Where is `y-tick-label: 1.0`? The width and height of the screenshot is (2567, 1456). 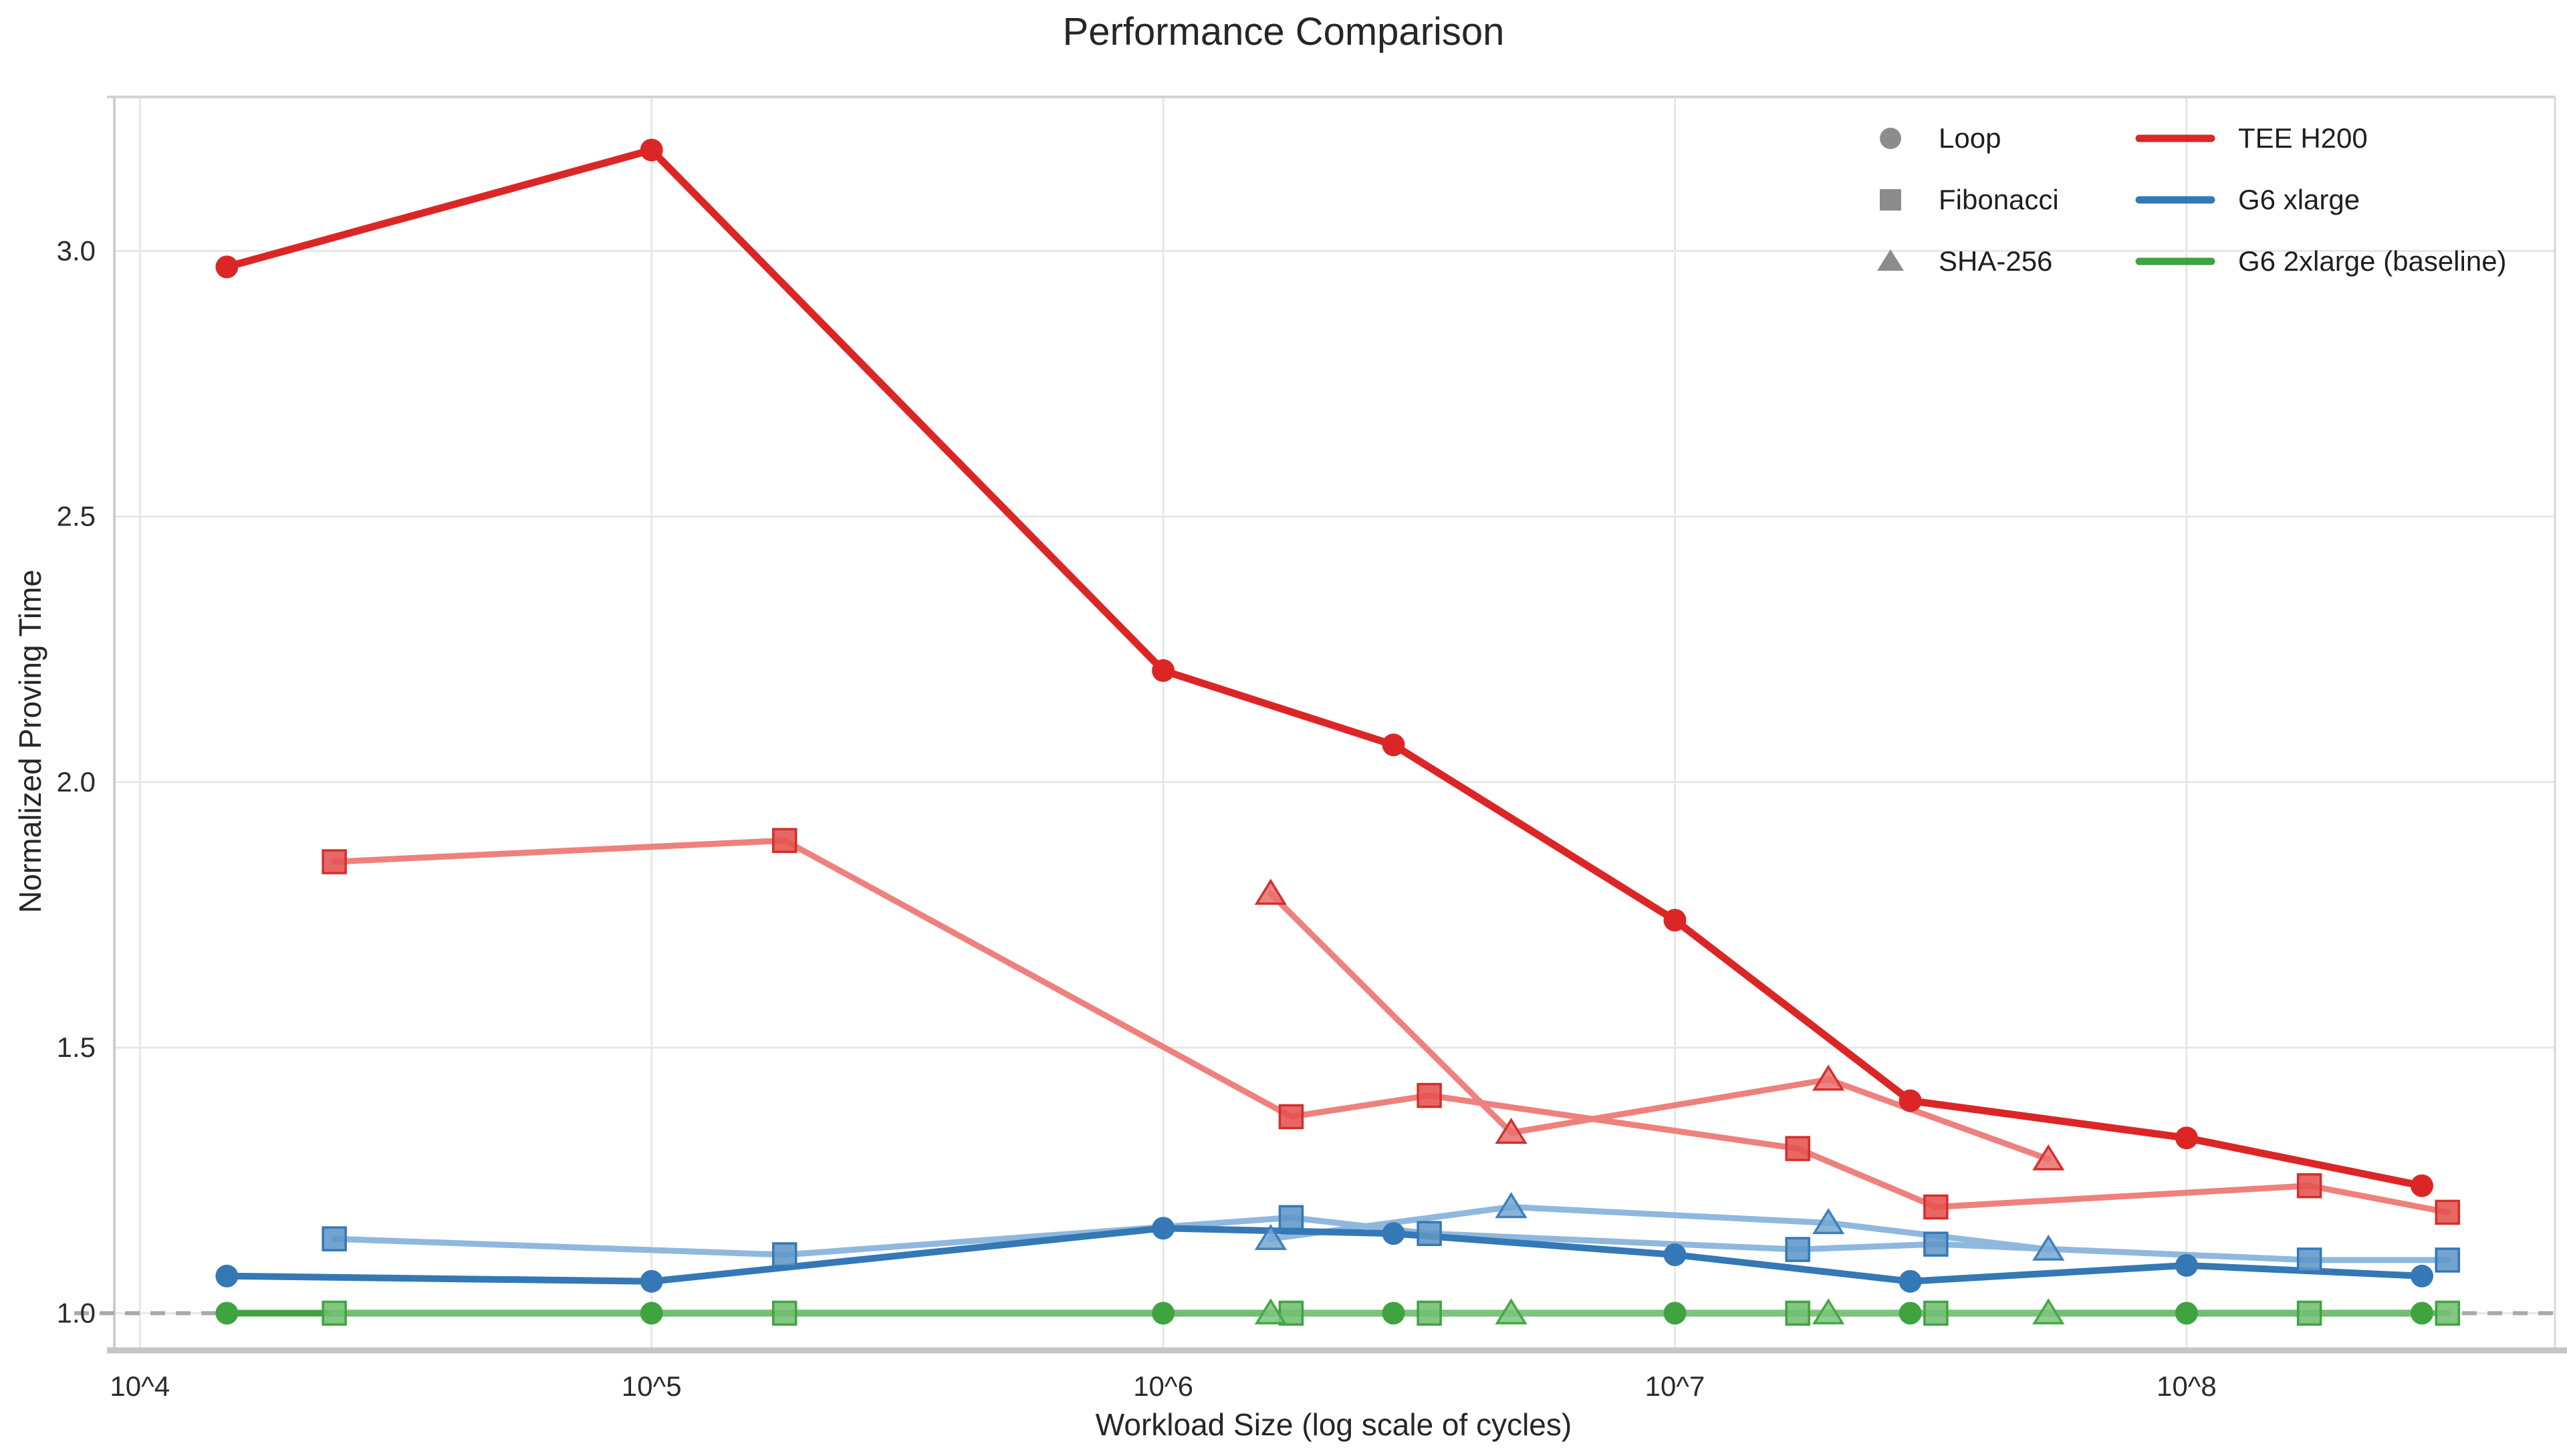
y-tick-label: 1.0 is located at coordinates (76, 1312).